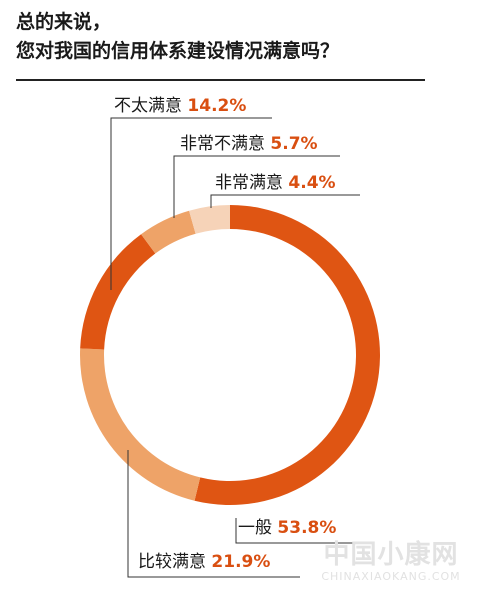  What do you see at coordinates (240, 562) in the screenshot?
I see `slice-fairly-satisfied-label-value: 21.9%` at bounding box center [240, 562].